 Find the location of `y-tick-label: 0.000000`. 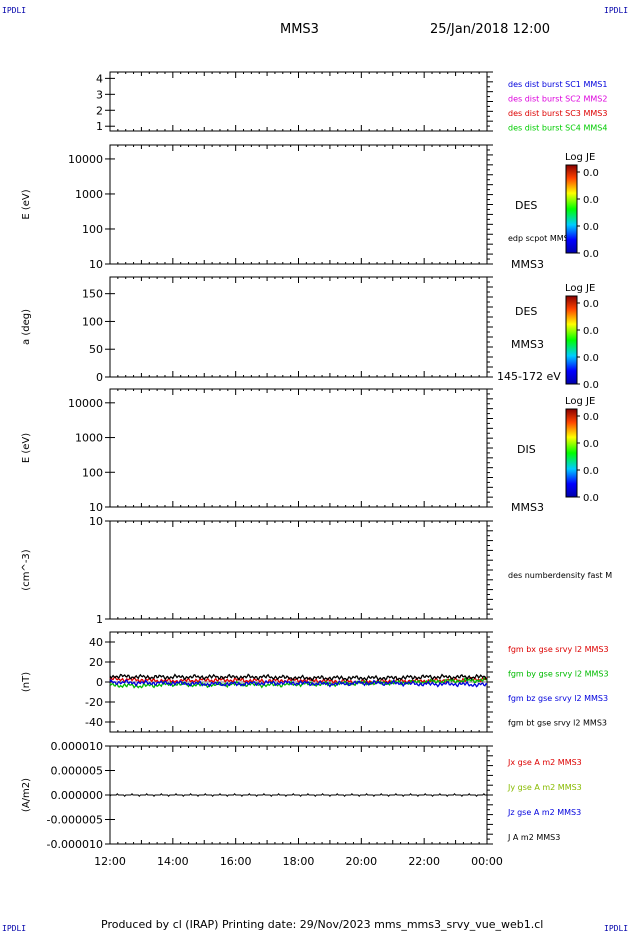

y-tick-label: 0.000000 is located at coordinates (77, 795).